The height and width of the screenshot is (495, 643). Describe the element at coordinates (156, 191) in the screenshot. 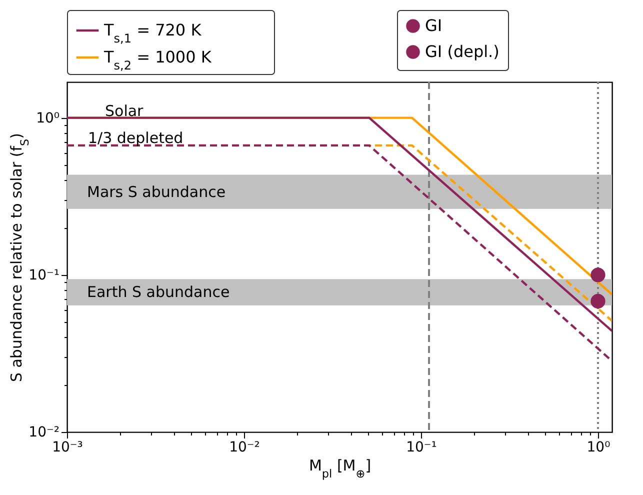

I see `band-label: Mars S abundance` at that location.